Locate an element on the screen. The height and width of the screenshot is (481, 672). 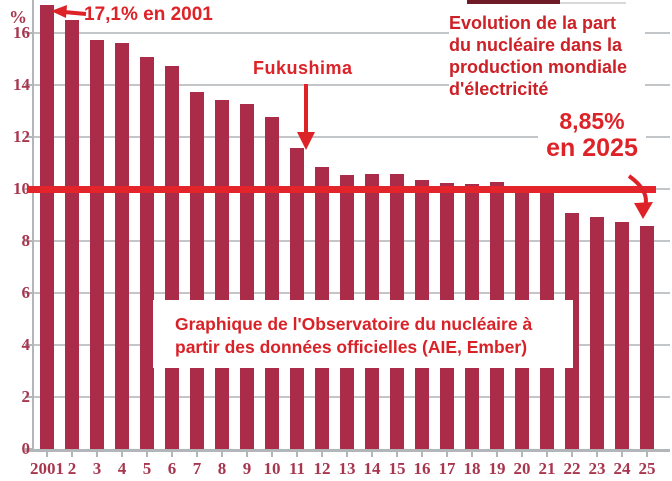
x-axis-label-15: 15 is located at coordinates (397, 468).